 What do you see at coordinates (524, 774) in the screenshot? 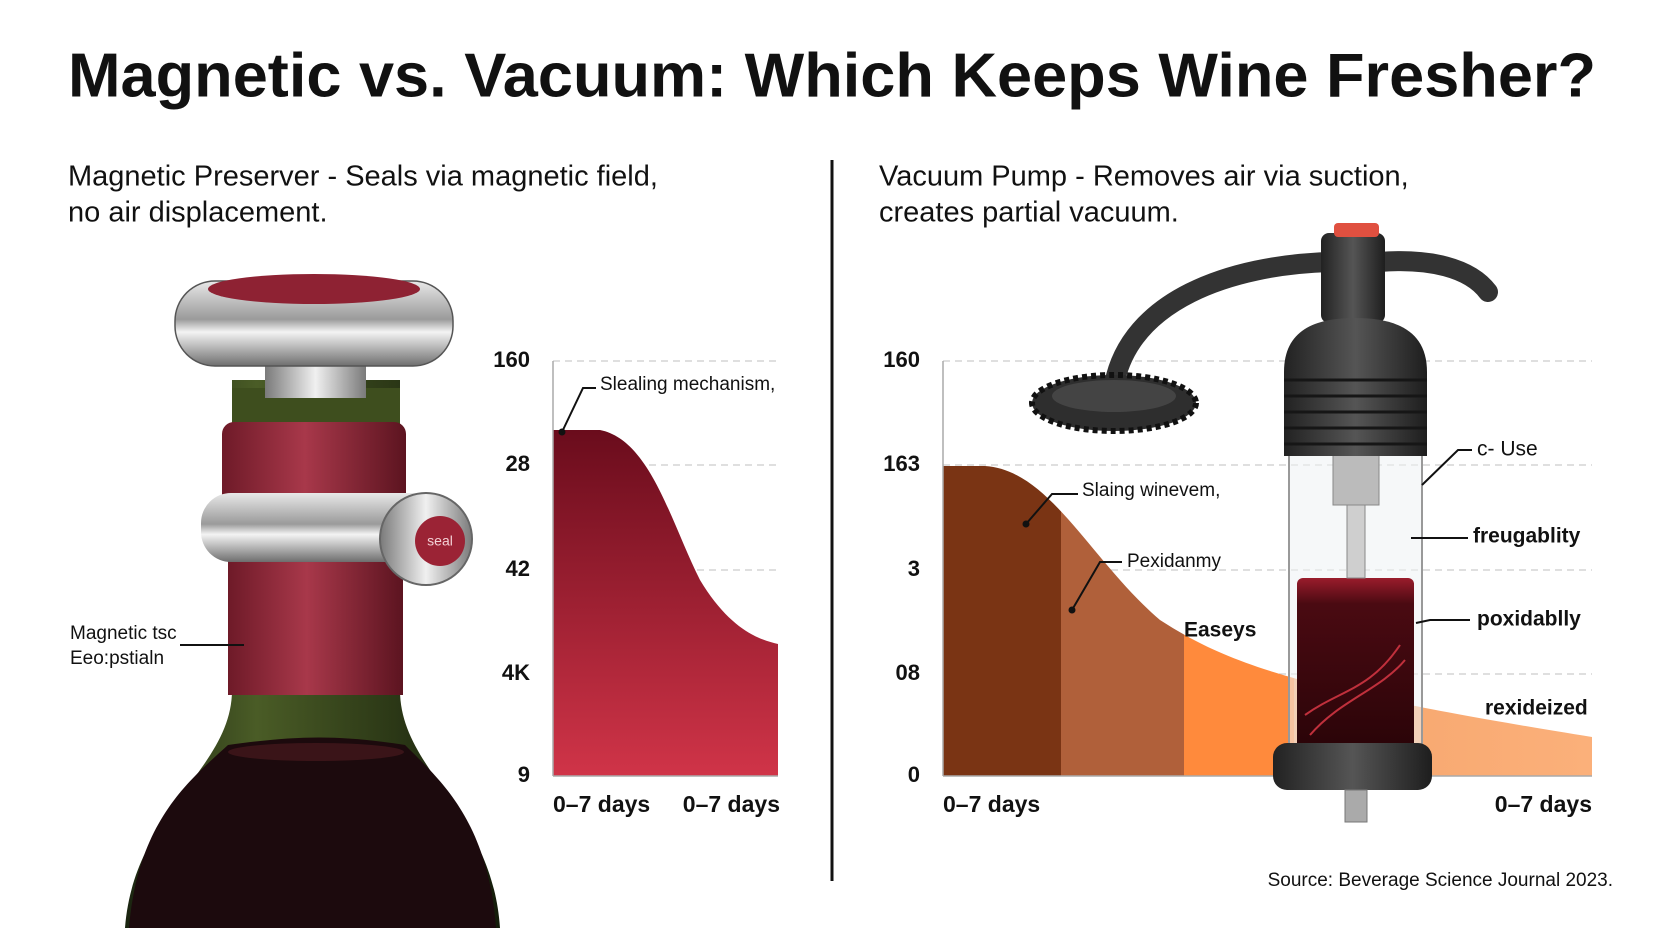
I see `y-tick-label: 9` at bounding box center [524, 774].